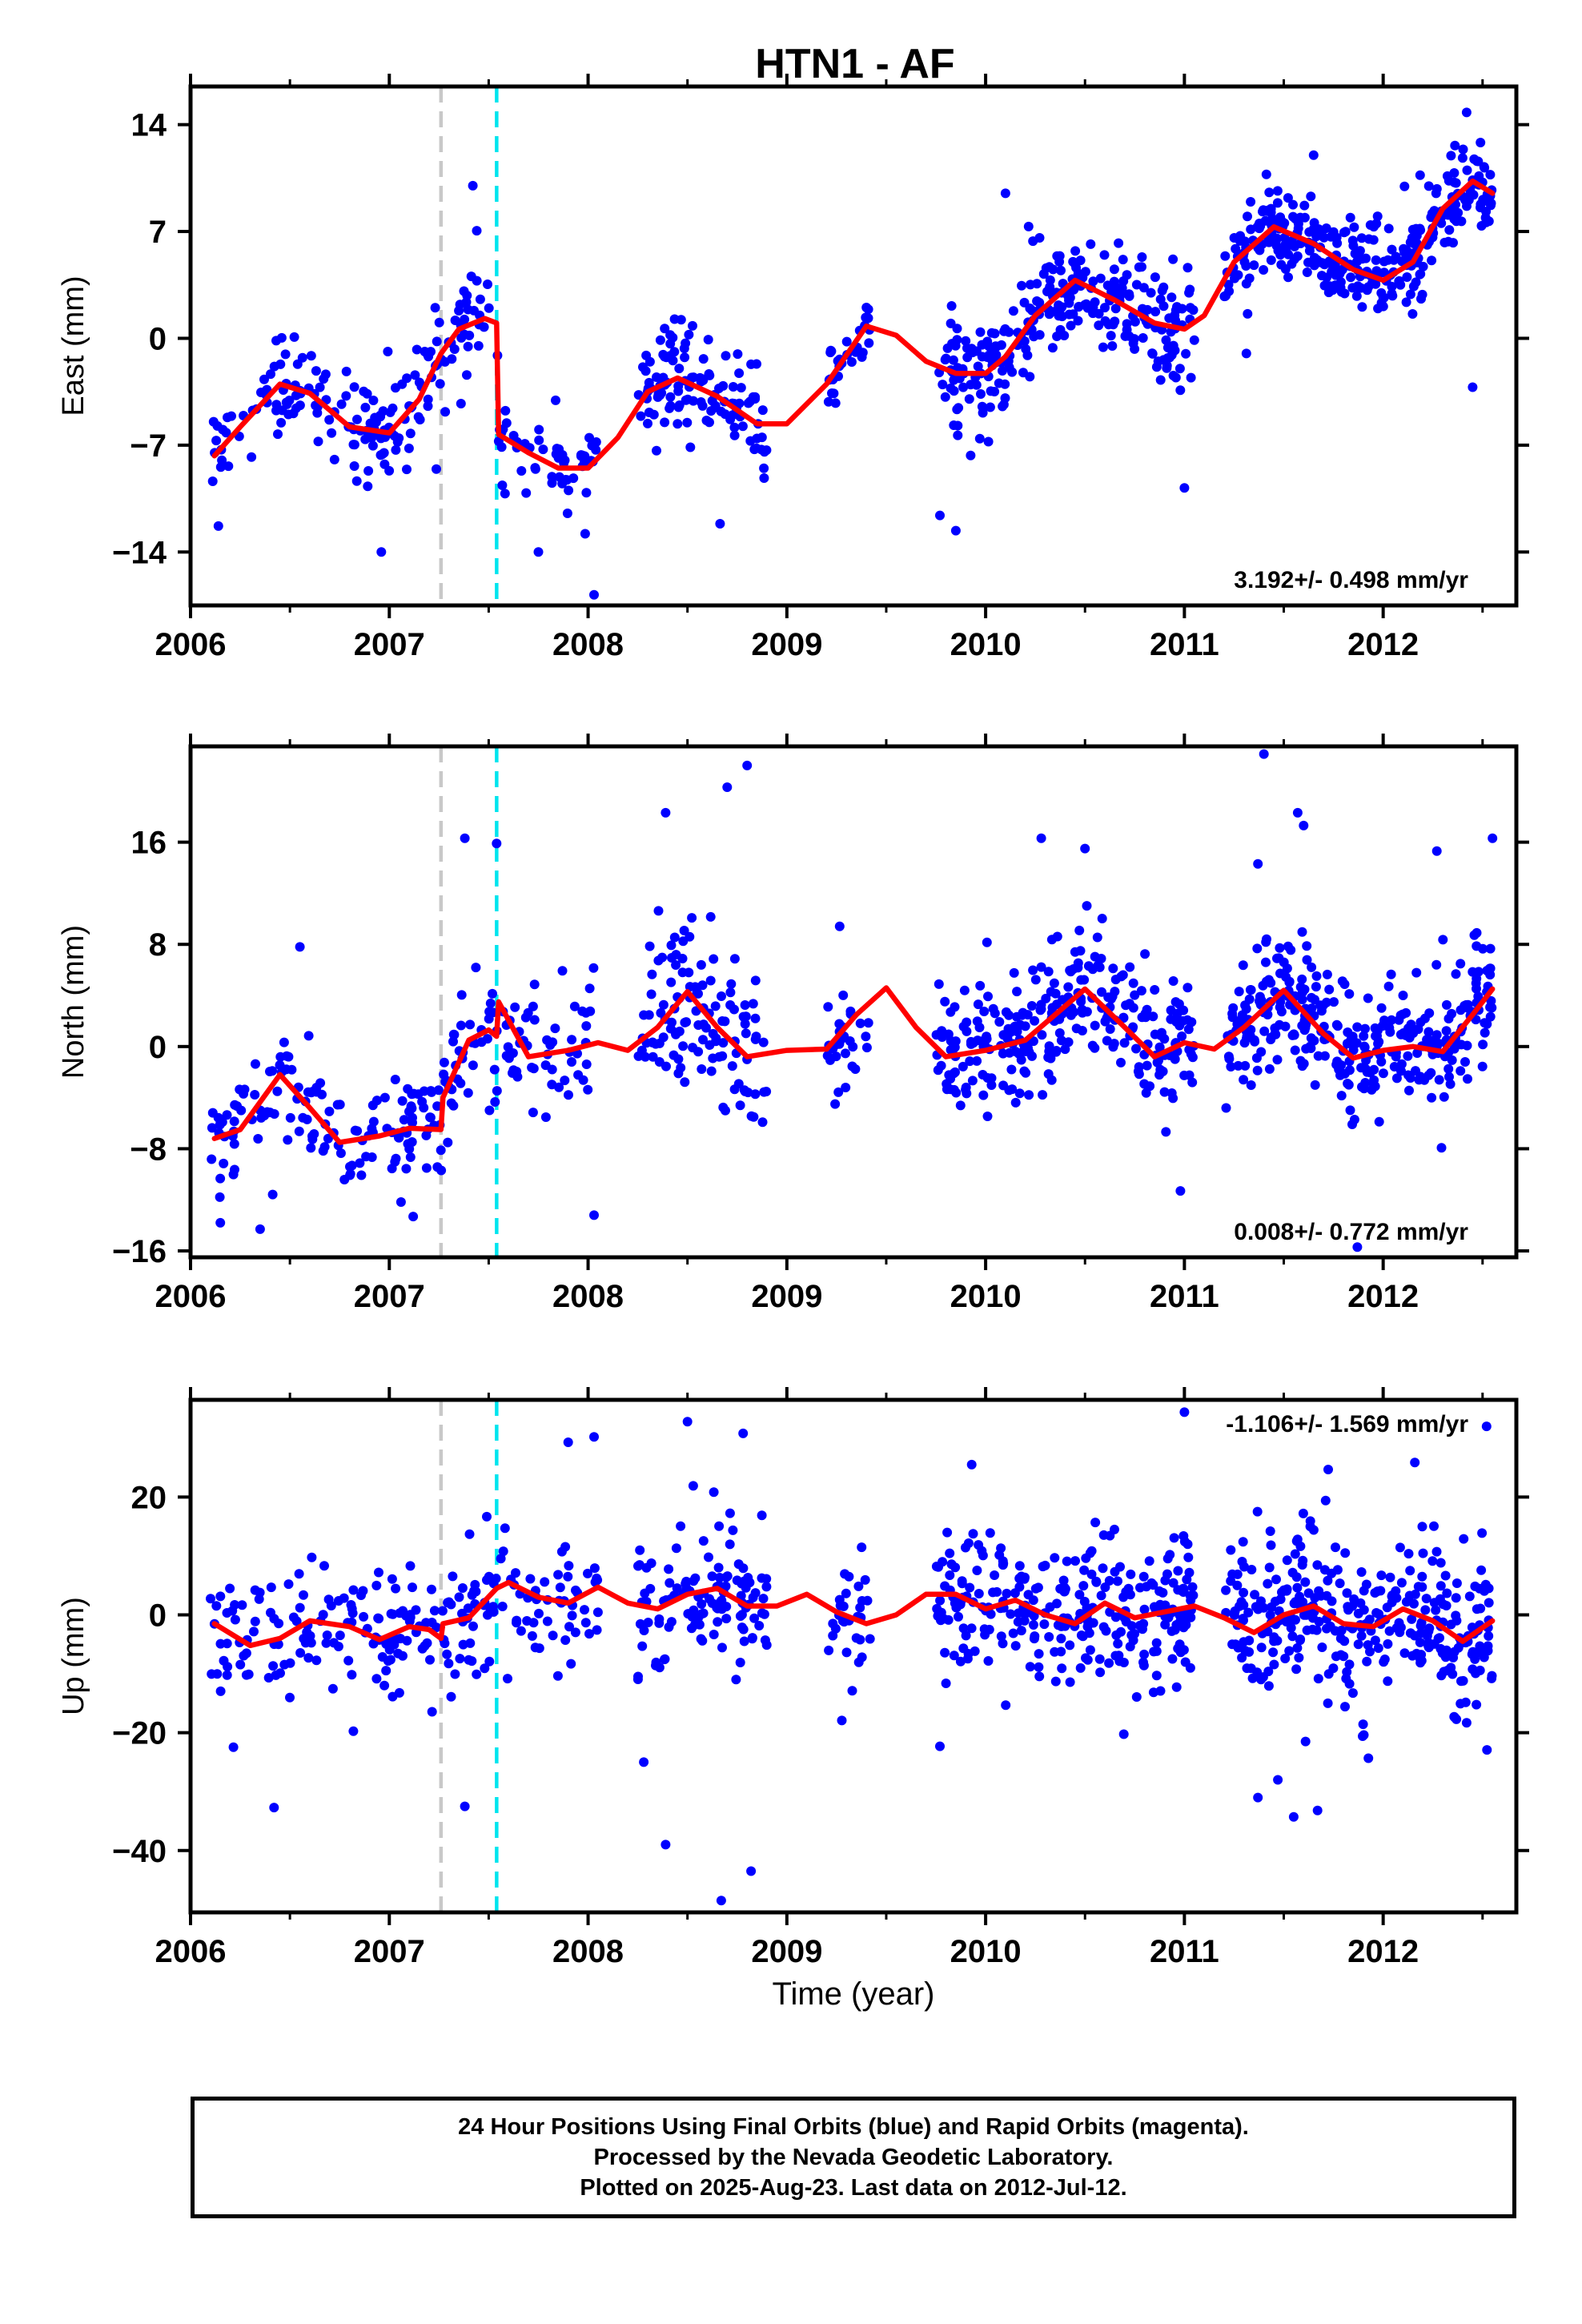 The image size is (1582, 2324). What do you see at coordinates (986, 644) in the screenshot?
I see `x-tick-label: 2010` at bounding box center [986, 644].